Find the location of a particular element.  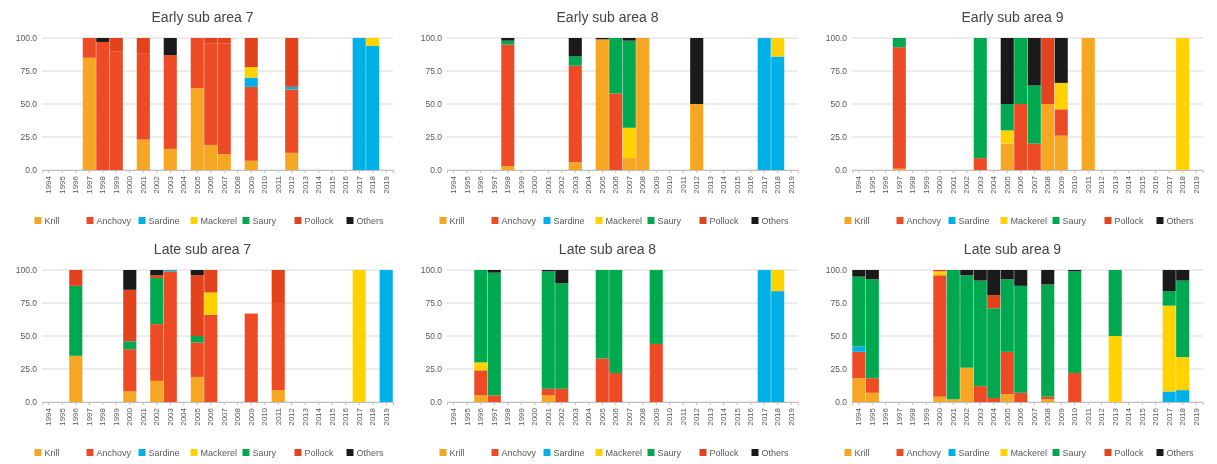

x-tick-label: 2015 is located at coordinates (1142, 416).